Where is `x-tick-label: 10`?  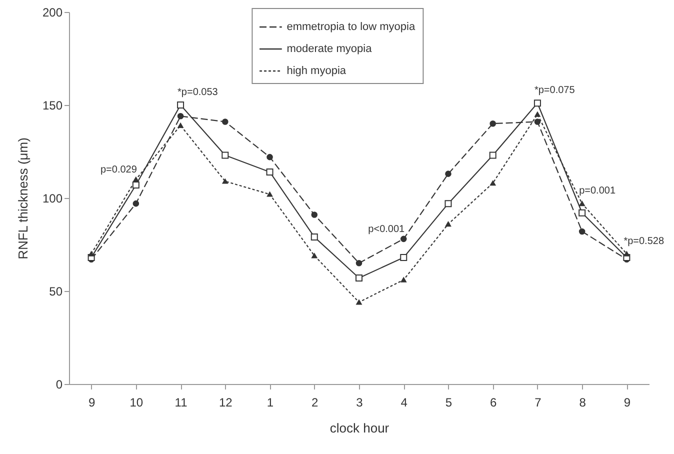 x-tick-label: 10 is located at coordinates (137, 403).